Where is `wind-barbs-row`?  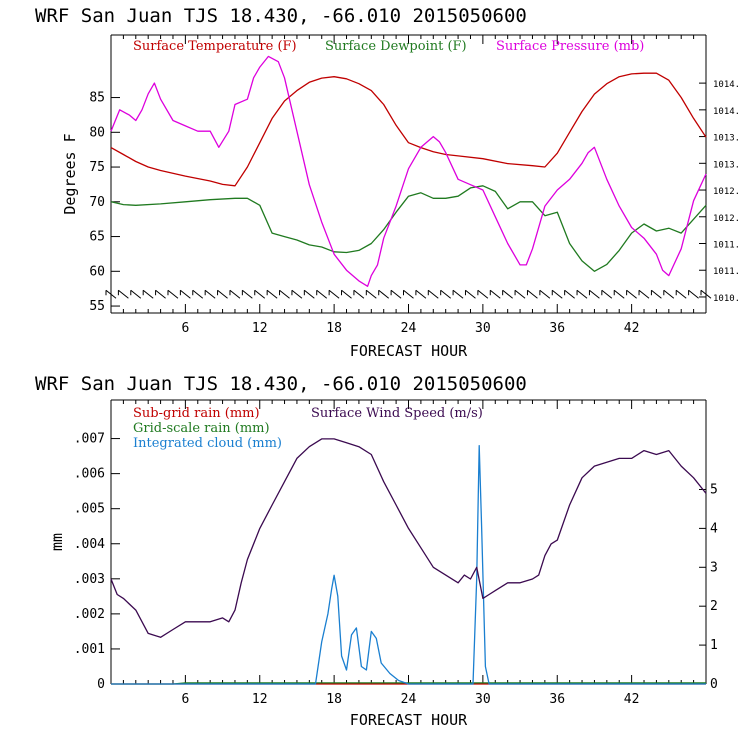 wind-barbs-row is located at coordinates (408, 294).